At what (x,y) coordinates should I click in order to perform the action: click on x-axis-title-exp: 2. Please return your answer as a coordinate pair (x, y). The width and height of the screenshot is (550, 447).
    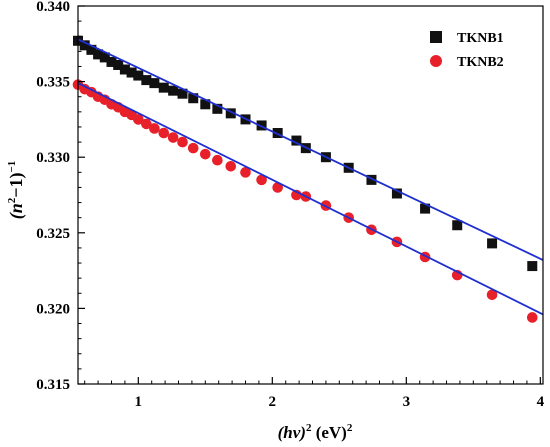
    Looking at the image, I should click on (309, 428).